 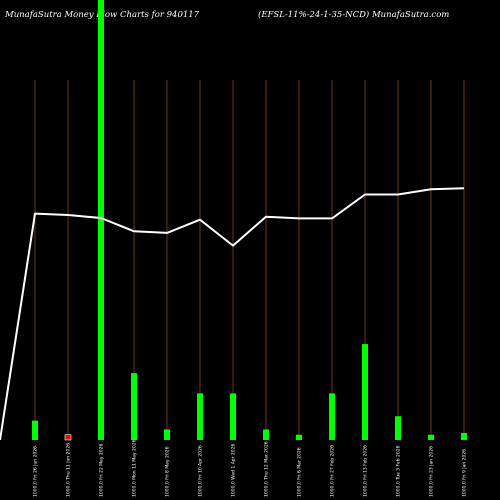 I want to click on x-tick-label-6: 1000.0 Wed 1 Apr 2026, so click(x=234, y=470).